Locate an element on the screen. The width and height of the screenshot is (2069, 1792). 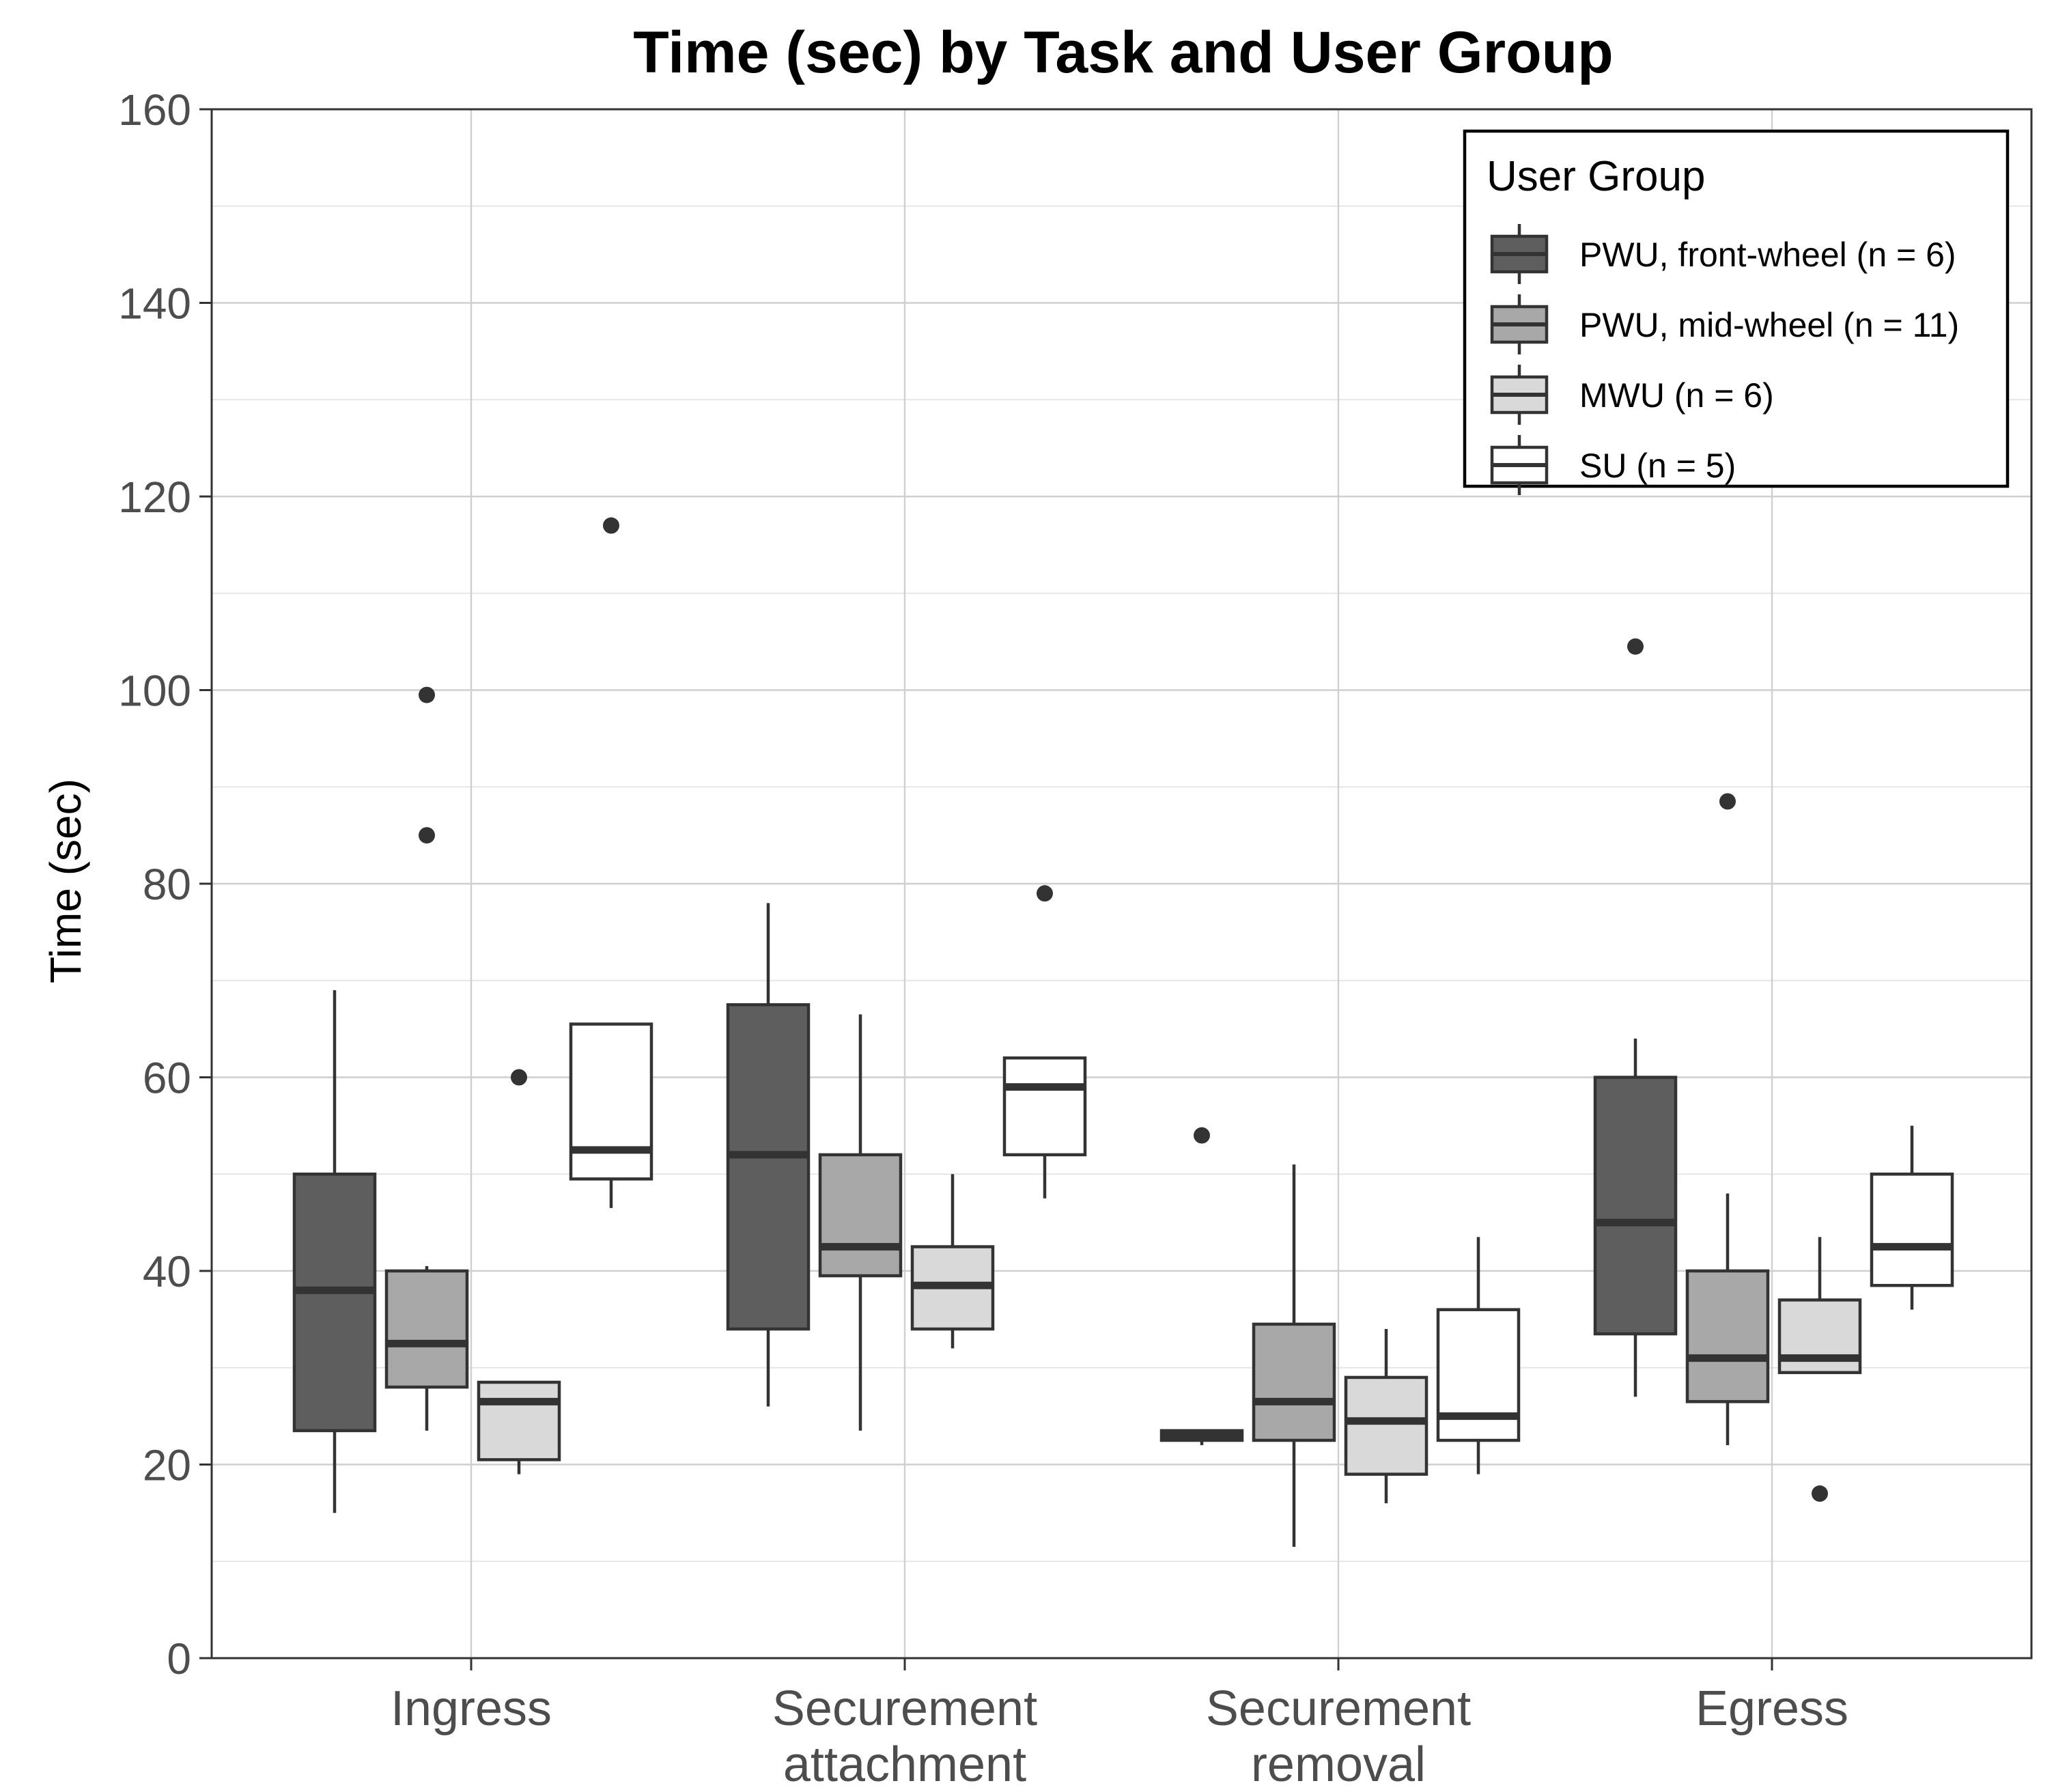
legend-item-label: MWU (n = 6) is located at coordinates (1676, 396).